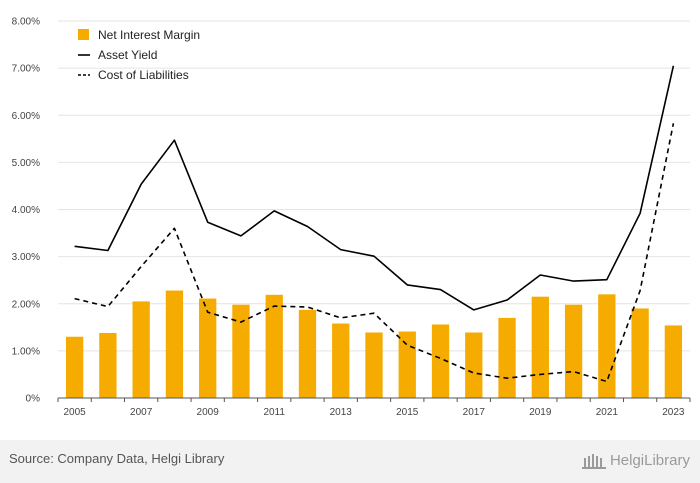  Describe the element at coordinates (143, 75) in the screenshot. I see `legend-label: Cost of Liabilities` at that location.